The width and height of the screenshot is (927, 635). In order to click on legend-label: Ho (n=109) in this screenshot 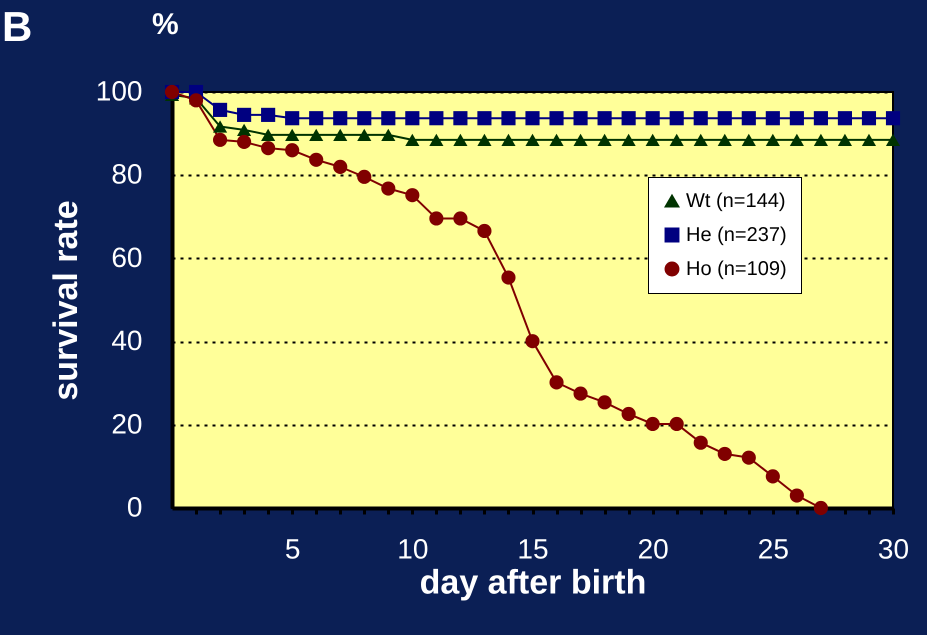, I will do `click(736, 269)`.